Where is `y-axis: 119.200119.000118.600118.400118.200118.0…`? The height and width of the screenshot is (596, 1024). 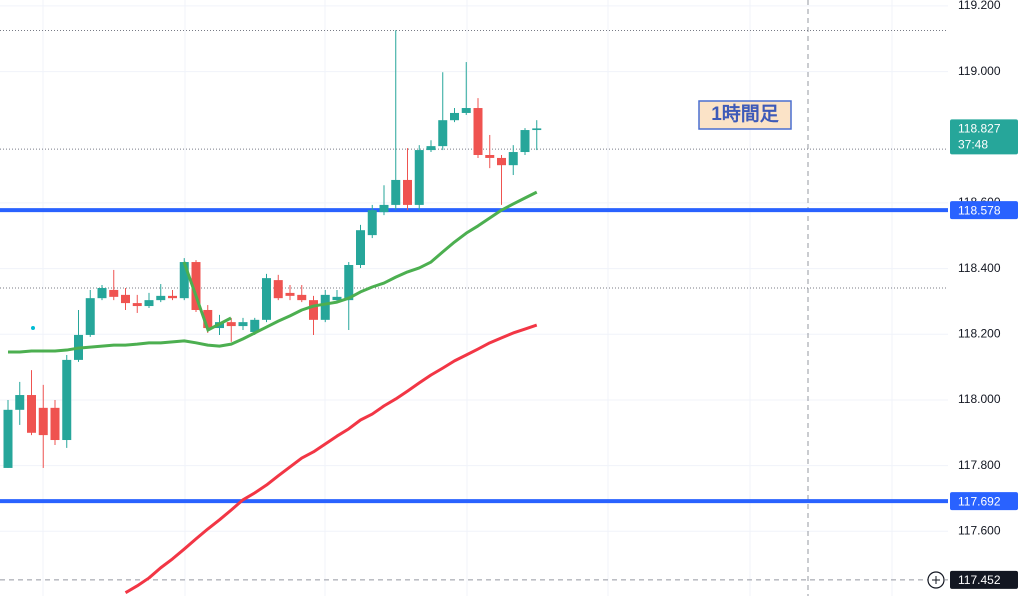
y-axis: 119.200119.000118.600118.400118.200118.0… is located at coordinates (979, 268).